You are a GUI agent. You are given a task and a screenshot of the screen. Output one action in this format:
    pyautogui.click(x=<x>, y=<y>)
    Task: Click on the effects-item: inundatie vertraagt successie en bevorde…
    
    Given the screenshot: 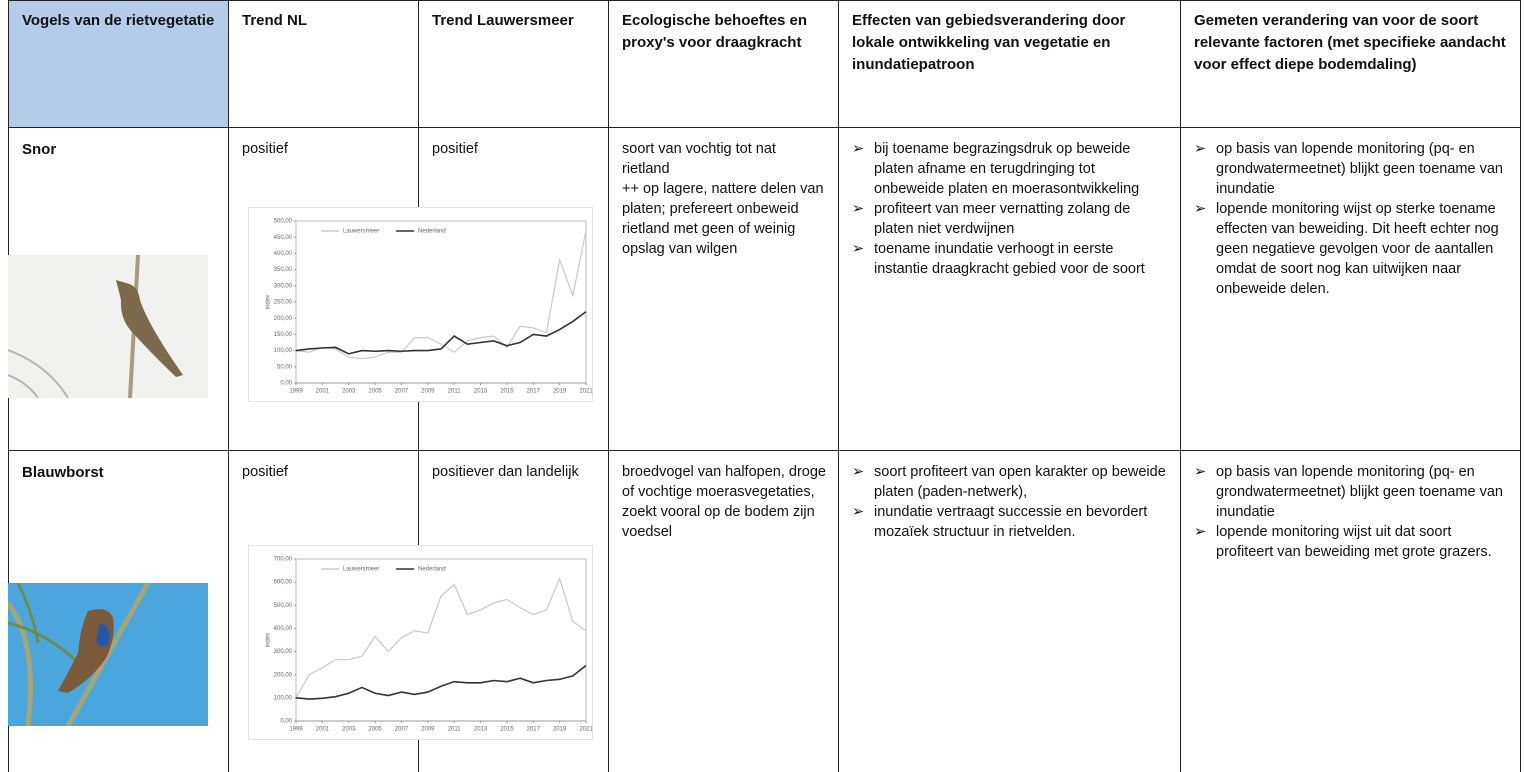 What is the action you would take?
    pyautogui.click(x=1010, y=522)
    